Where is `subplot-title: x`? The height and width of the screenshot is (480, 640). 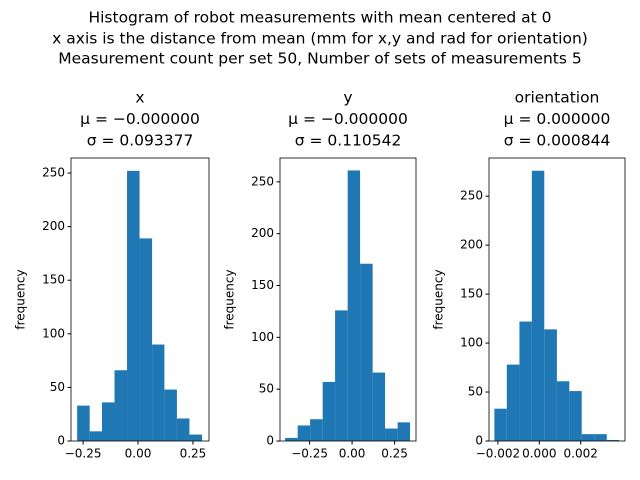 subplot-title: x is located at coordinates (139, 98).